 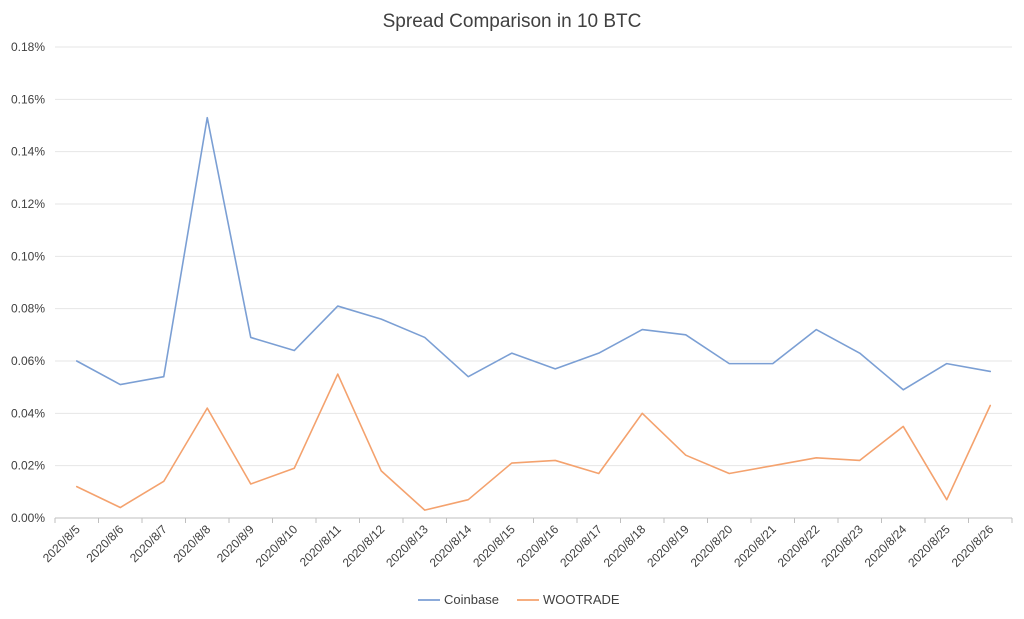 What do you see at coordinates (28, 99) in the screenshot?
I see `y-tick-label: 0.16%` at bounding box center [28, 99].